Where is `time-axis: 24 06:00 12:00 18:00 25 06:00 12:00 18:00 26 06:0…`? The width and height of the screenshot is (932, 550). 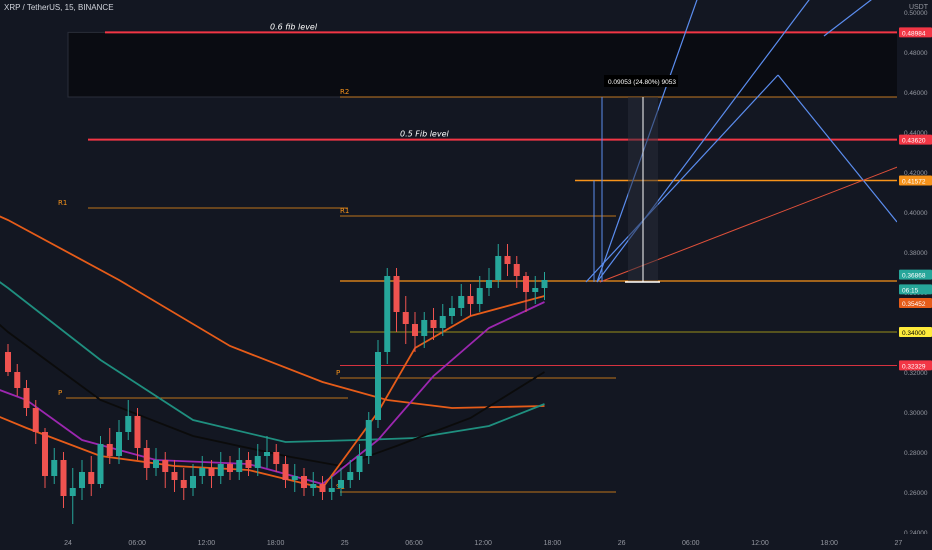
time-axis: 24 06:00 12:00 18:00 25 06:00 12:00 18:00 26 06:0… is located at coordinates (466, 542).